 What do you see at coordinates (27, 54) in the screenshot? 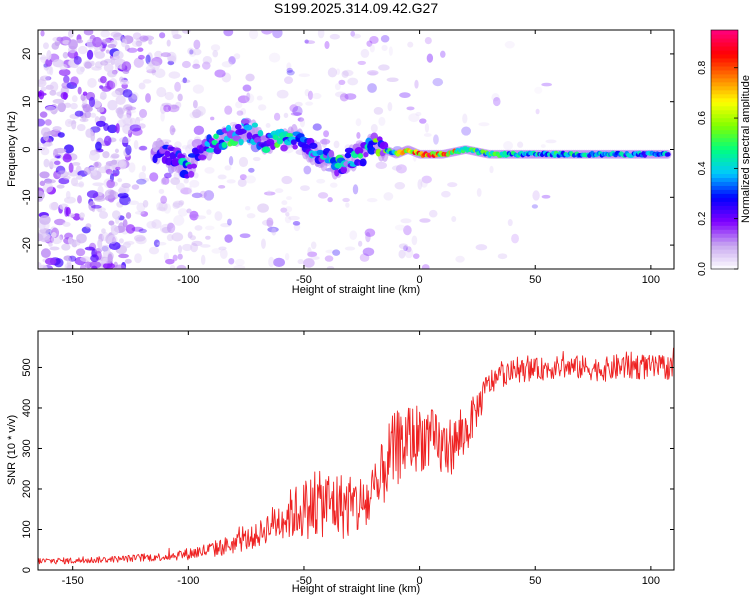
I see `spectrogram-y-tick-label: 20` at bounding box center [27, 54].